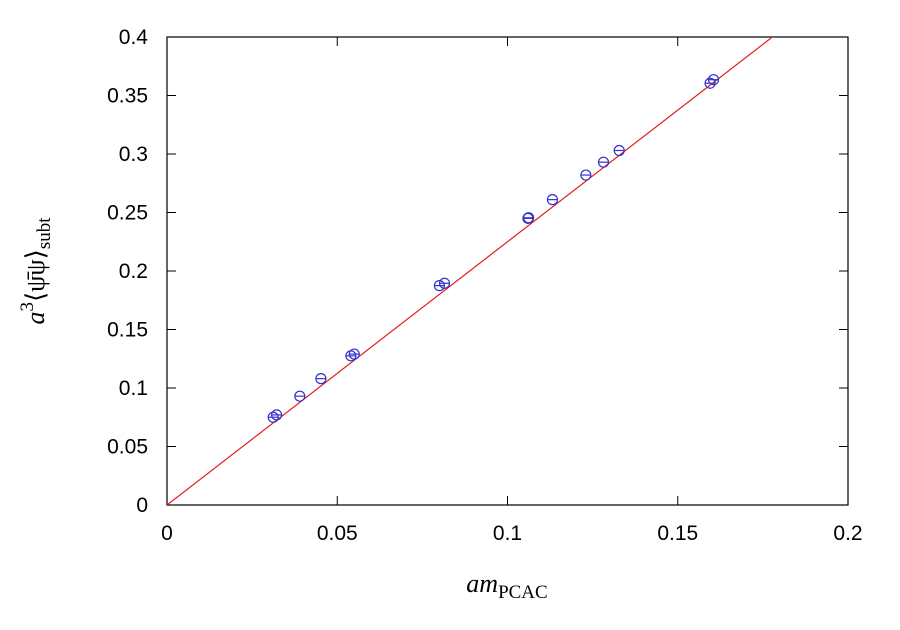 The width and height of the screenshot is (900, 630). Describe the element at coordinates (507, 533) in the screenshot. I see `x-tick-label: 0.1` at that location.